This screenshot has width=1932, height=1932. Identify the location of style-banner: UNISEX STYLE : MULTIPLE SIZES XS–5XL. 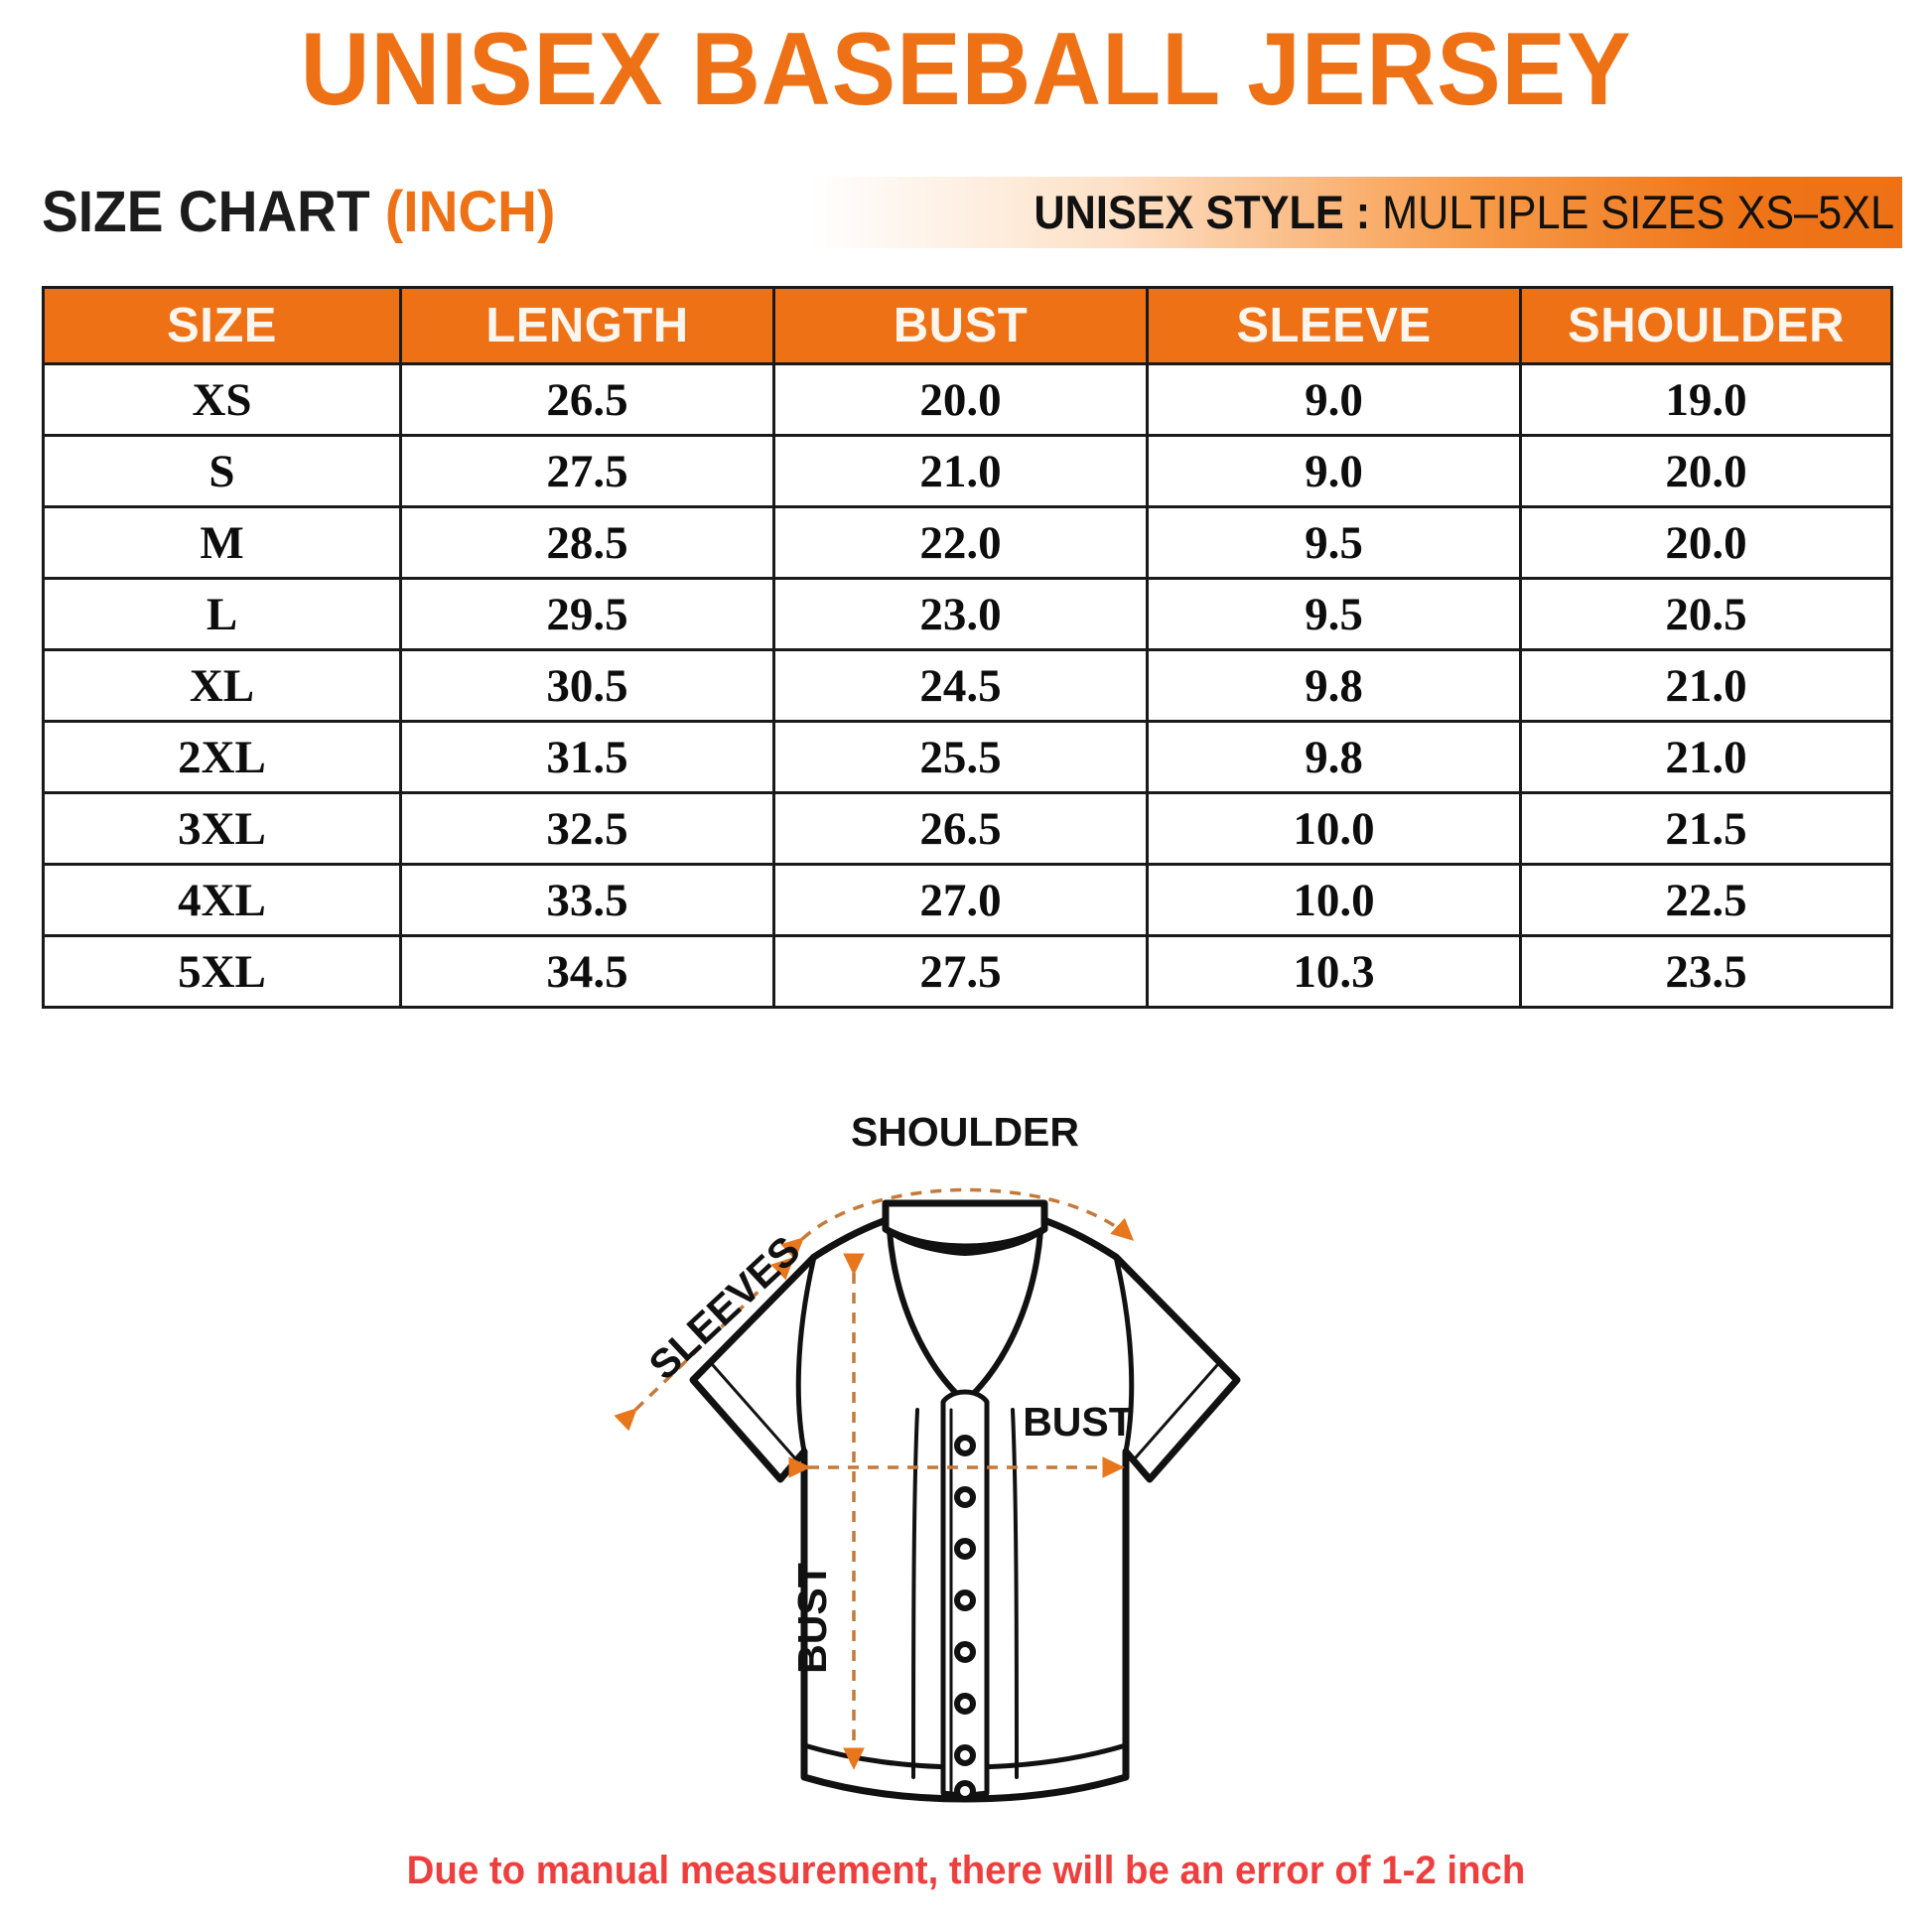
(1308, 213).